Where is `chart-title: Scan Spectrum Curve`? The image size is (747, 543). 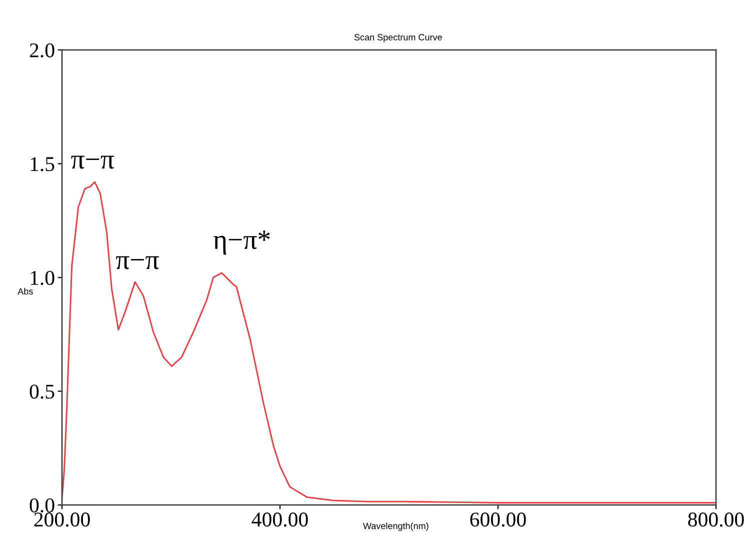 chart-title: Scan Spectrum Curve is located at coordinates (398, 38).